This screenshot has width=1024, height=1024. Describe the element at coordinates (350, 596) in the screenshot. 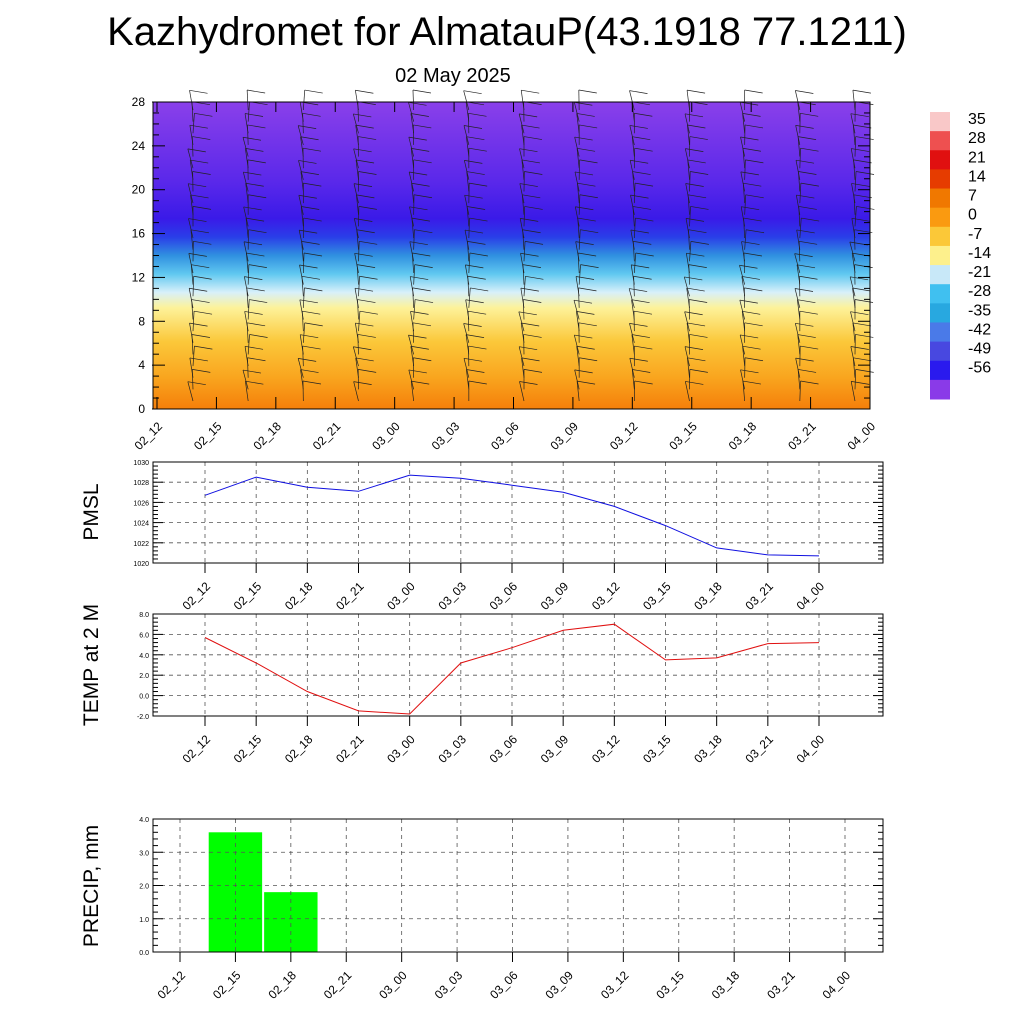

I see `pmsl-xtick-label: 02_21` at that location.